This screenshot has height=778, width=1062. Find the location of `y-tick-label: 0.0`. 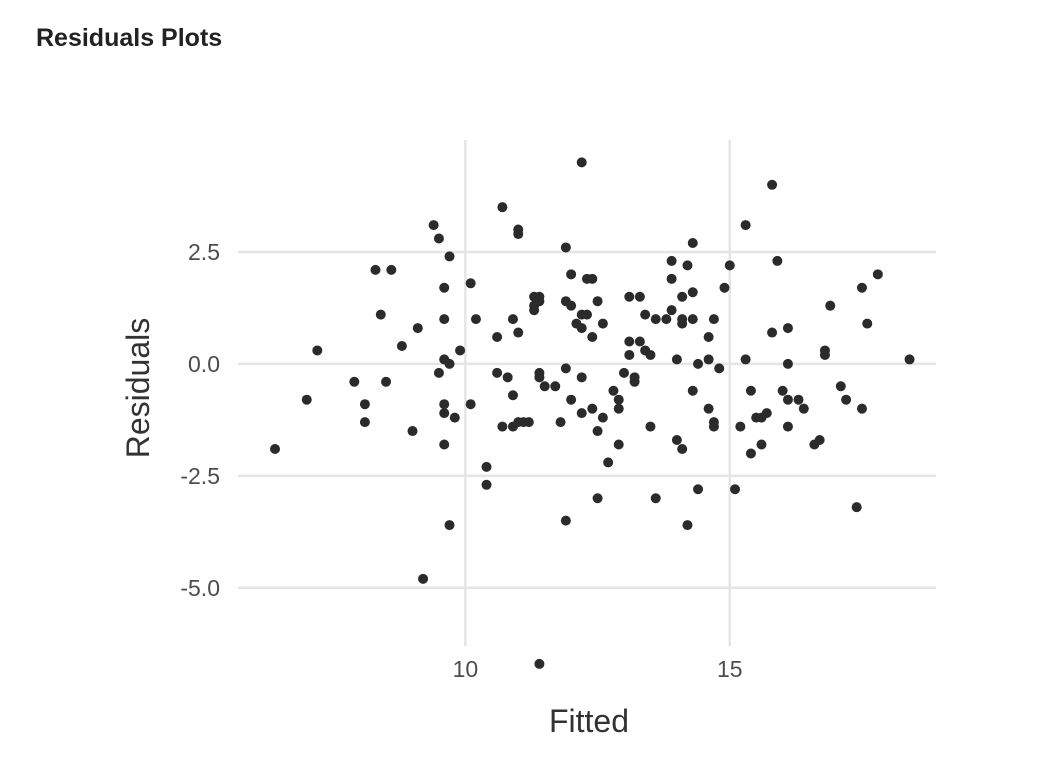

y-tick-label: 0.0 is located at coordinates (204, 364).